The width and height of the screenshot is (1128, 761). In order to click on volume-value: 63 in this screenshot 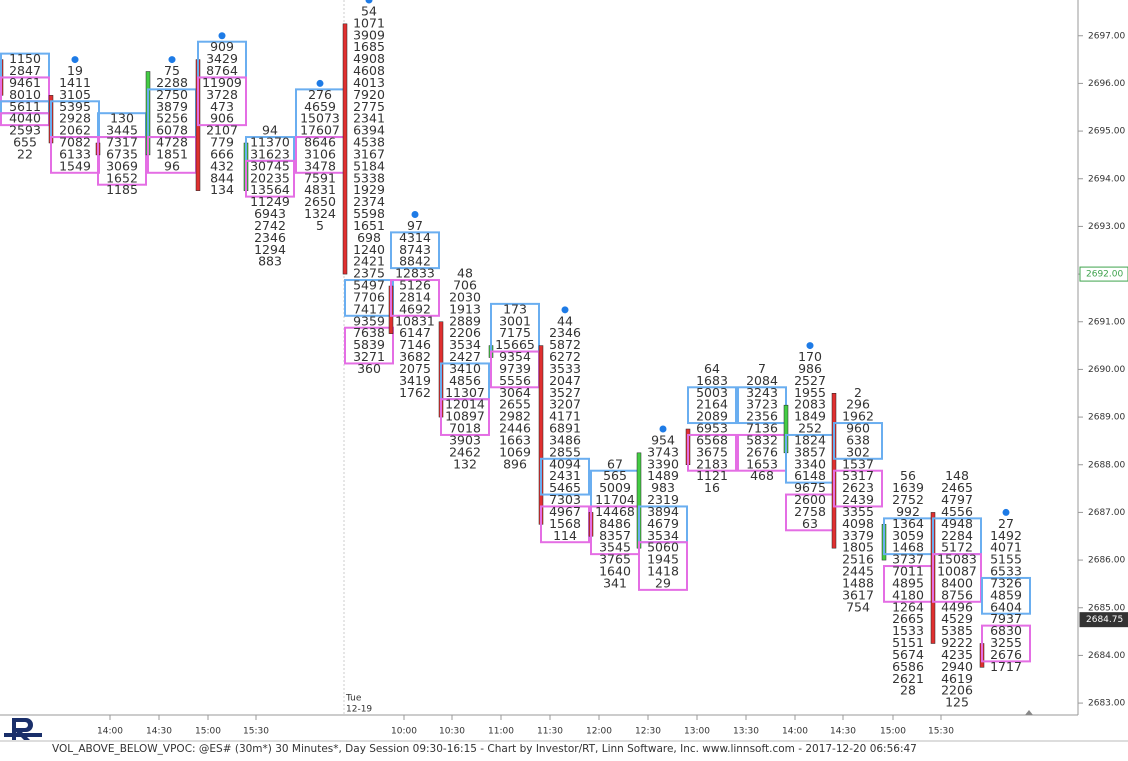, I will do `click(810, 523)`.